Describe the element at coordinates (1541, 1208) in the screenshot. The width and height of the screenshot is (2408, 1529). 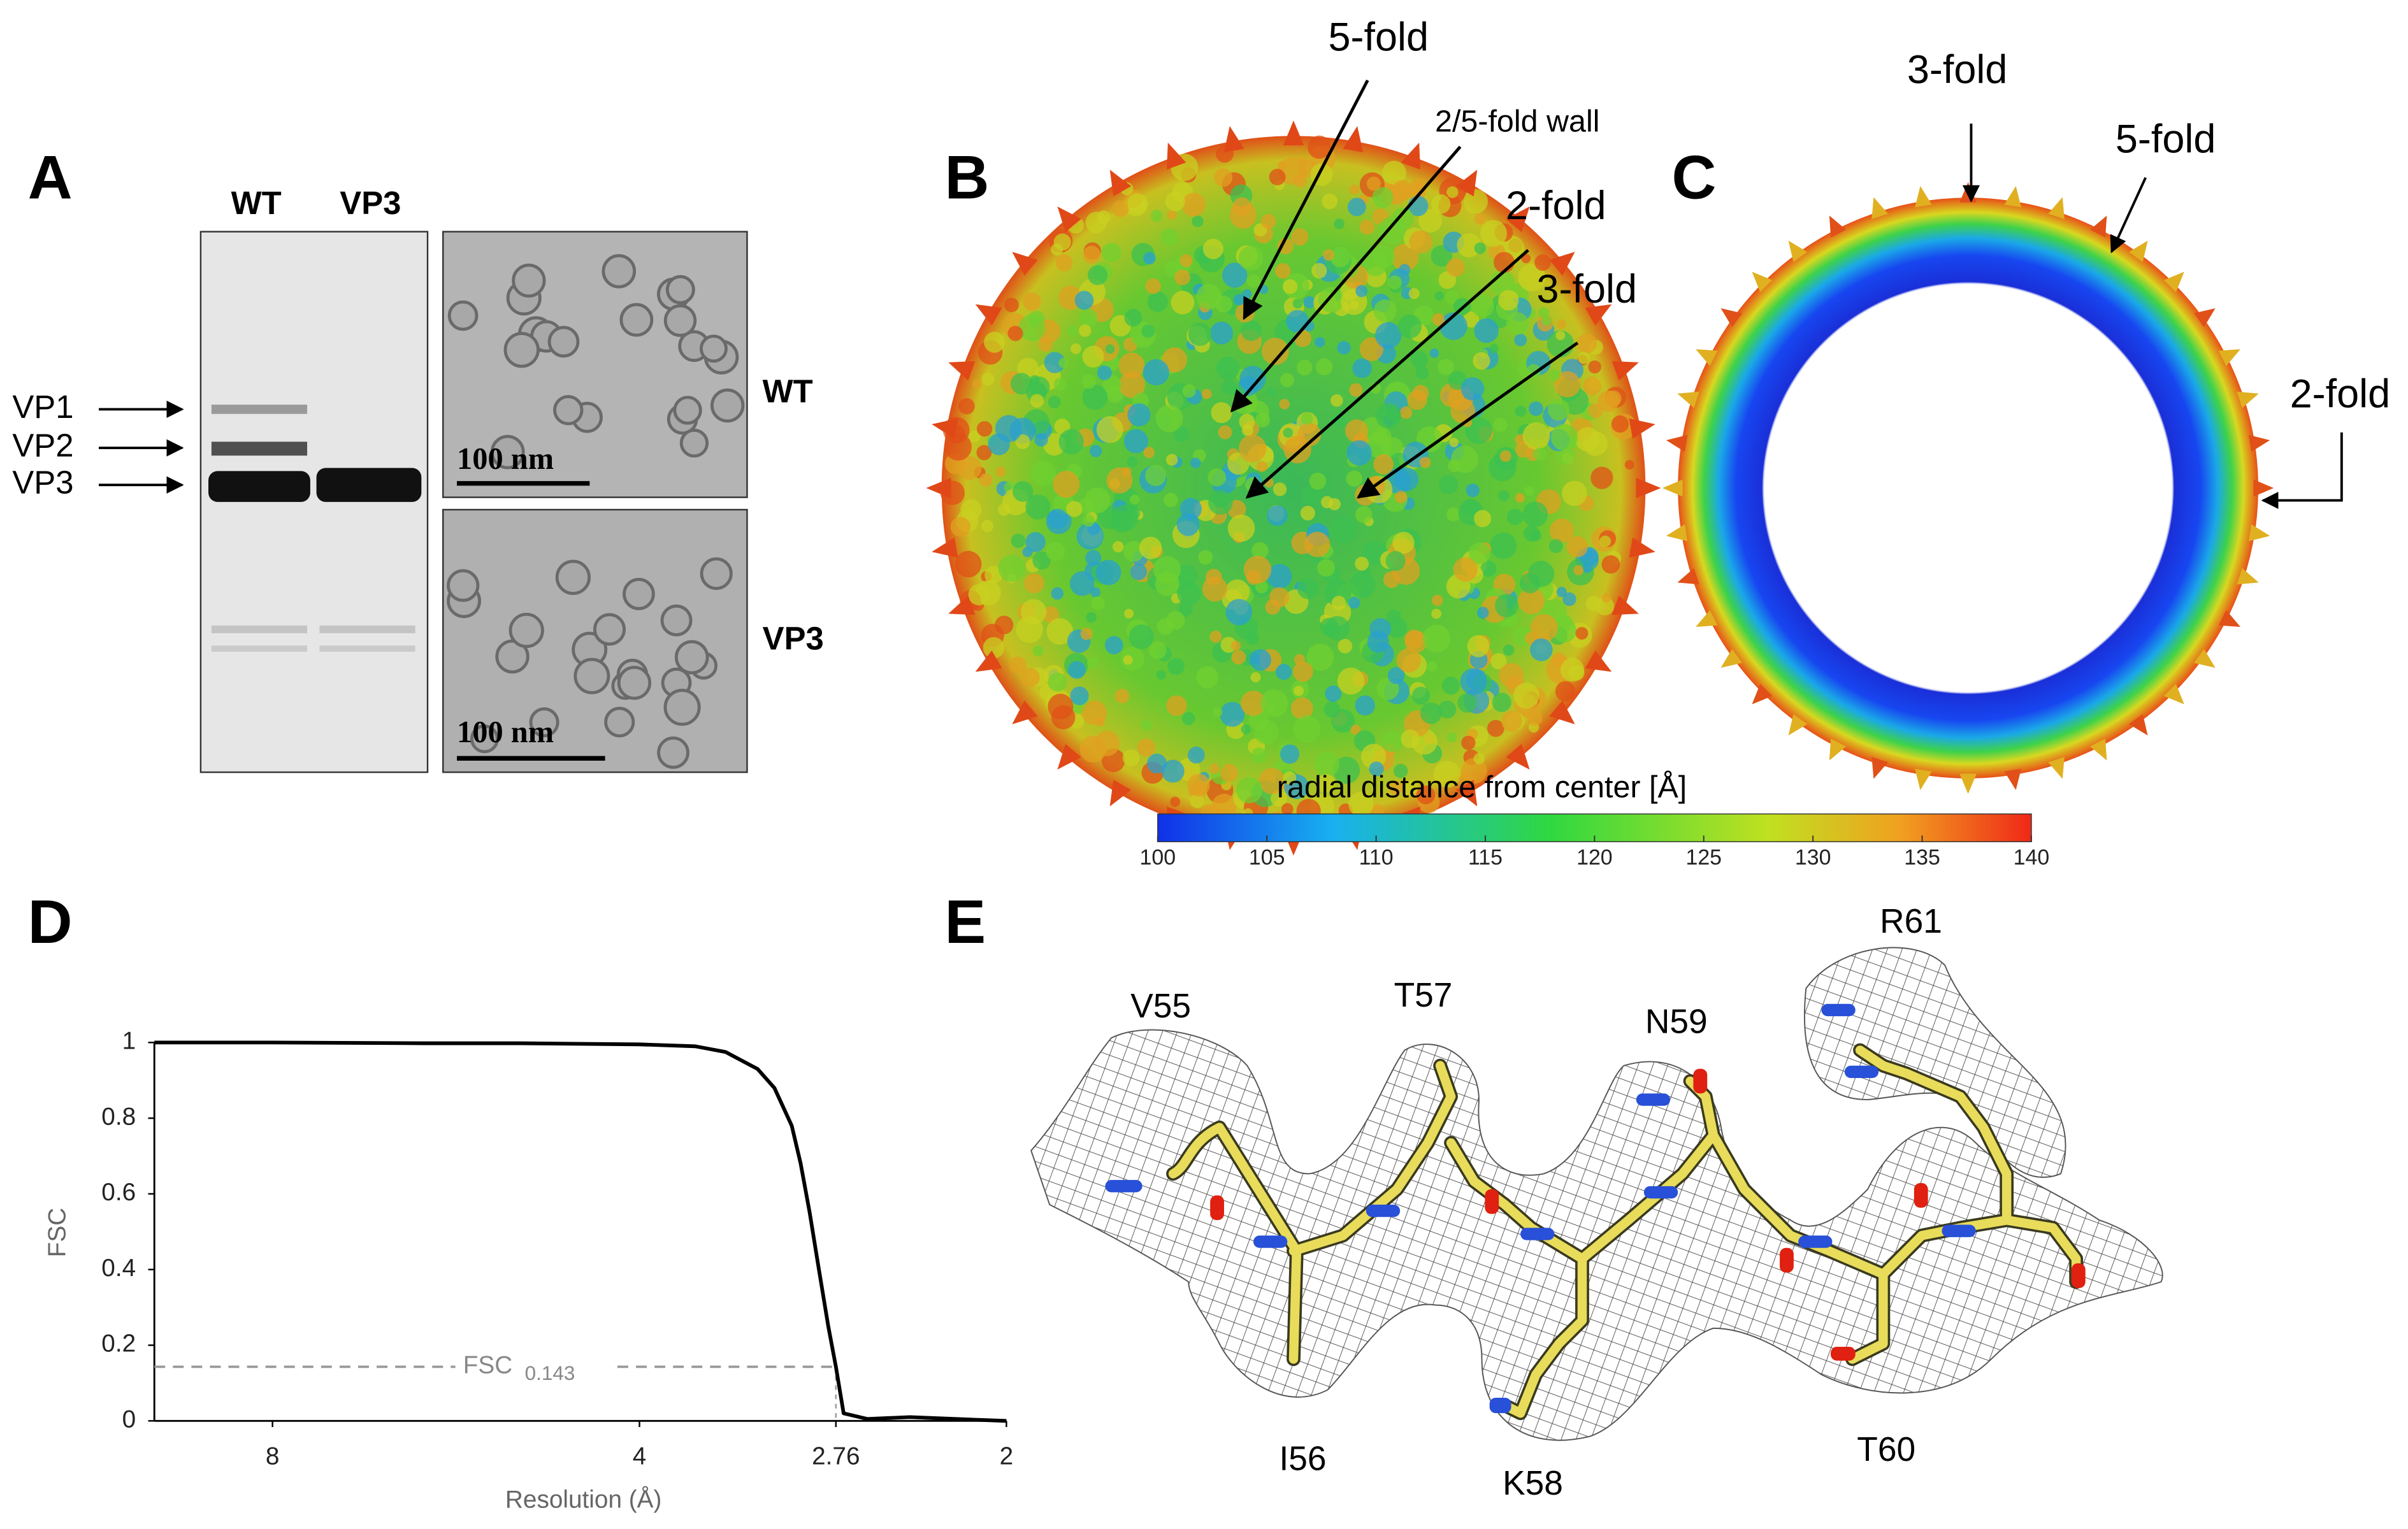
I see `nitrogen-atoms` at that location.